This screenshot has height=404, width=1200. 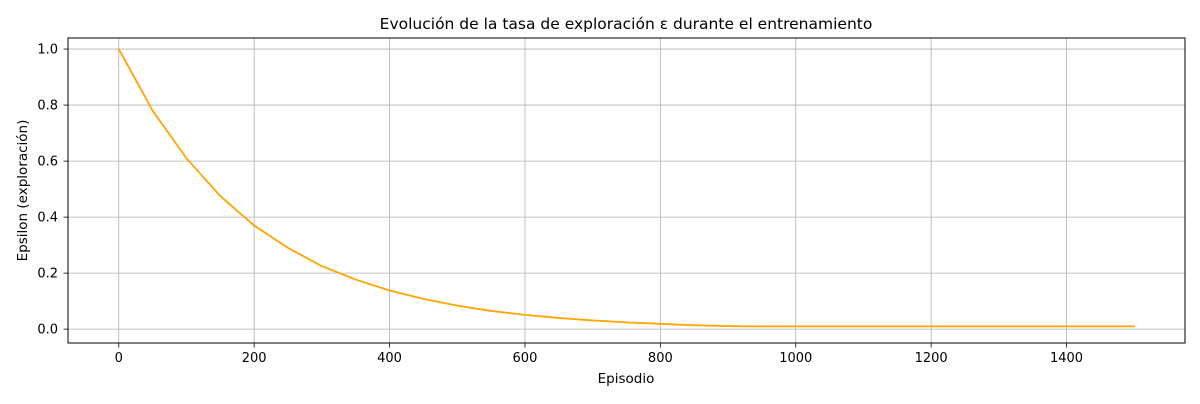 What do you see at coordinates (47, 218) in the screenshot?
I see `y-tick-label: 0.4` at bounding box center [47, 218].